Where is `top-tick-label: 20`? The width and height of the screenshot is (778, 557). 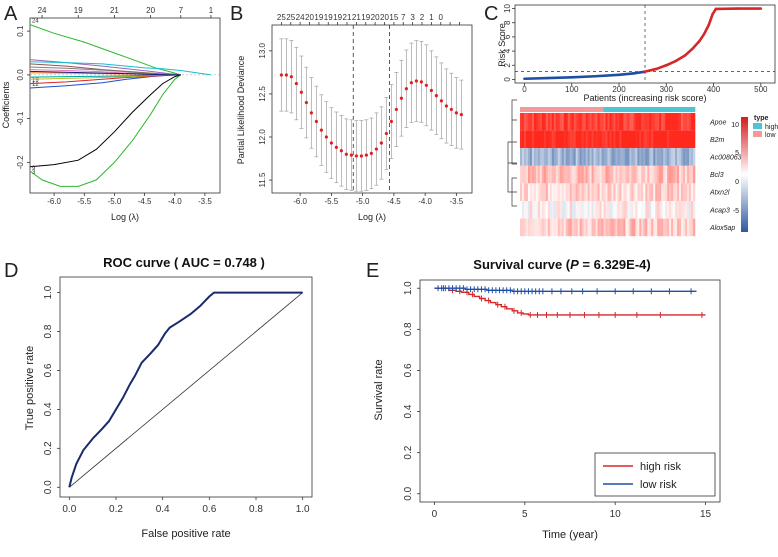 top-tick-label: 20 is located at coordinates (384, 17).